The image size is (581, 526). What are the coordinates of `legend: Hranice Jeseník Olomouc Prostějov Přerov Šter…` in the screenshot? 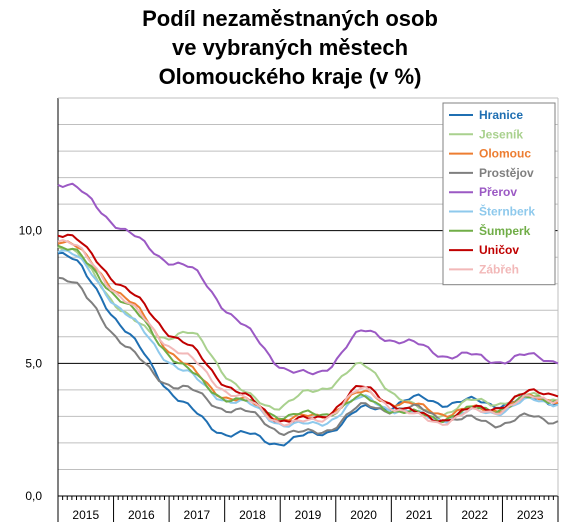 It's located at (499, 194).